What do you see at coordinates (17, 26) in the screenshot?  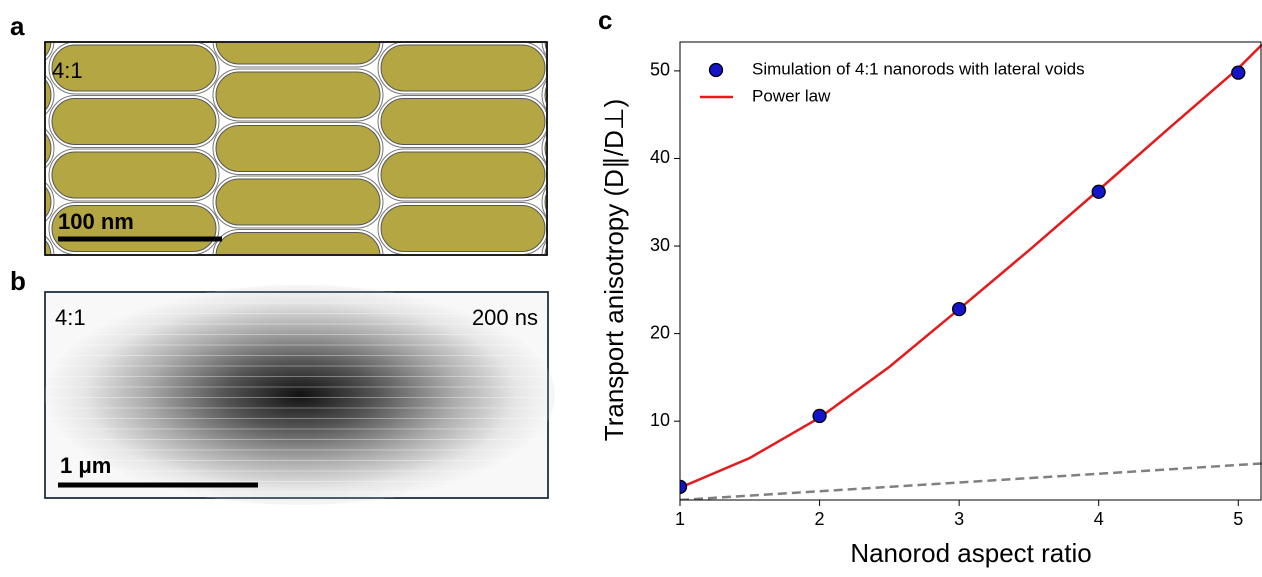 I see `panel-label: a` at bounding box center [17, 26].